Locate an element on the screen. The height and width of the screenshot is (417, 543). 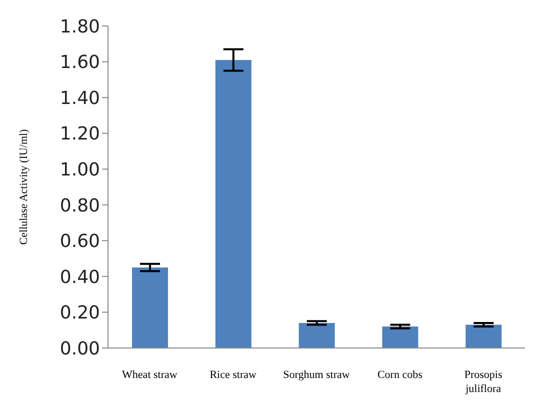
x-tick-label: Wheat straw is located at coordinates (150, 375).